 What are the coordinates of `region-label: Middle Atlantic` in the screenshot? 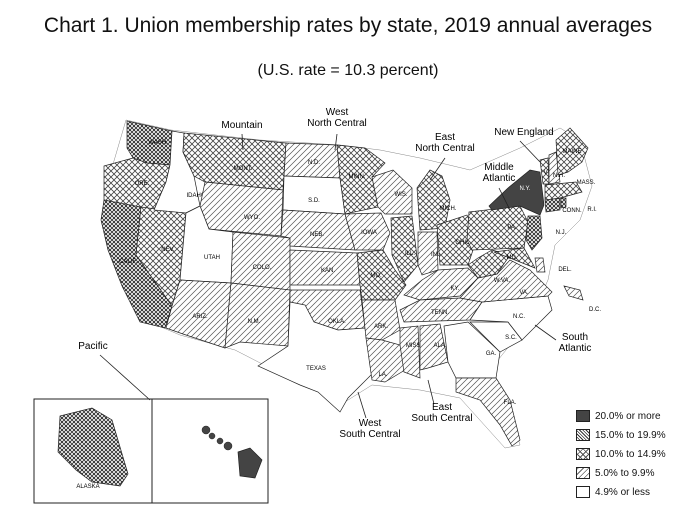 It's located at (499, 173).